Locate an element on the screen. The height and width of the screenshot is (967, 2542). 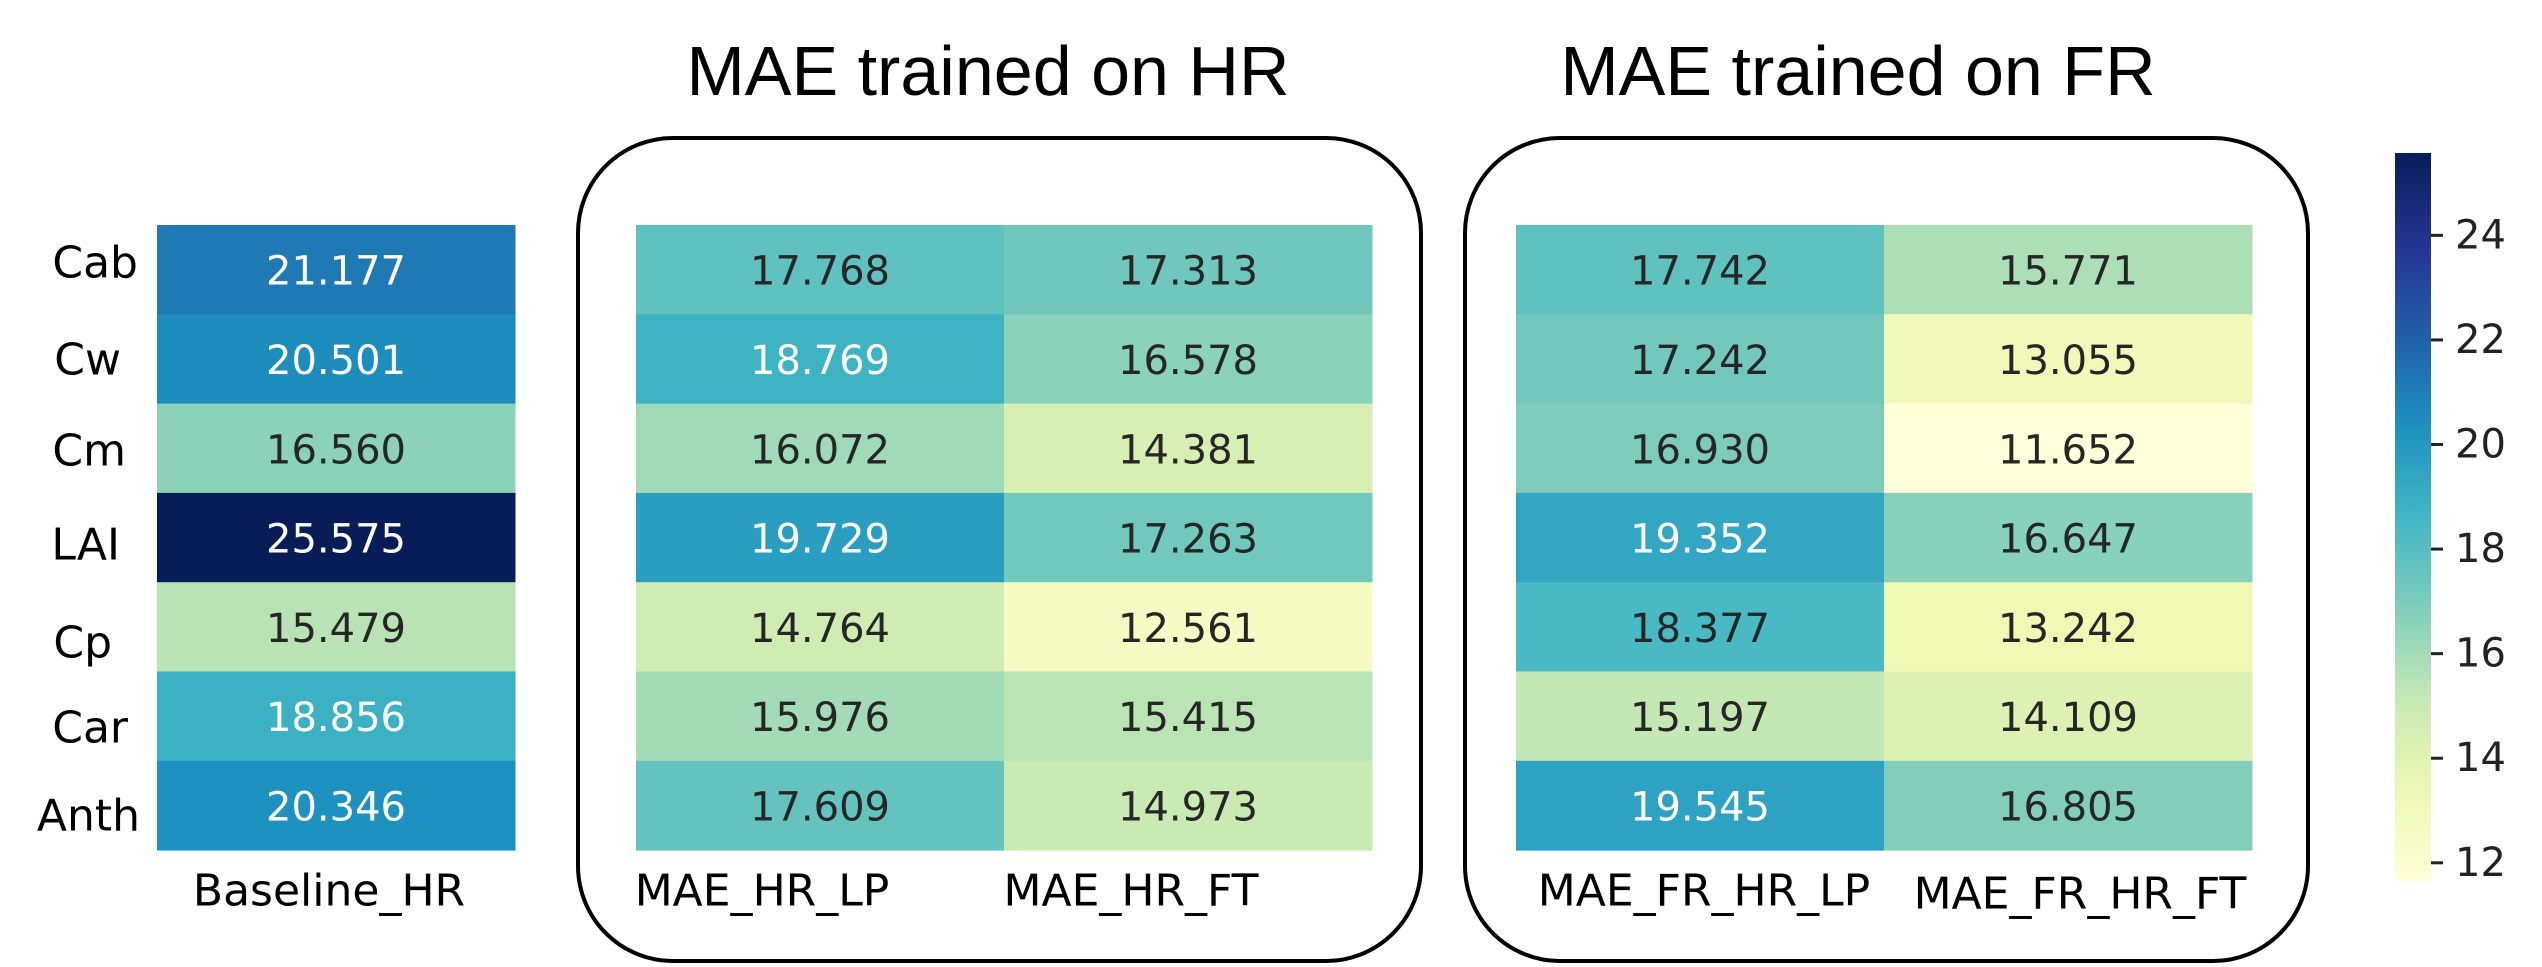
cell-value-label: 11.652 is located at coordinates (2068, 450).